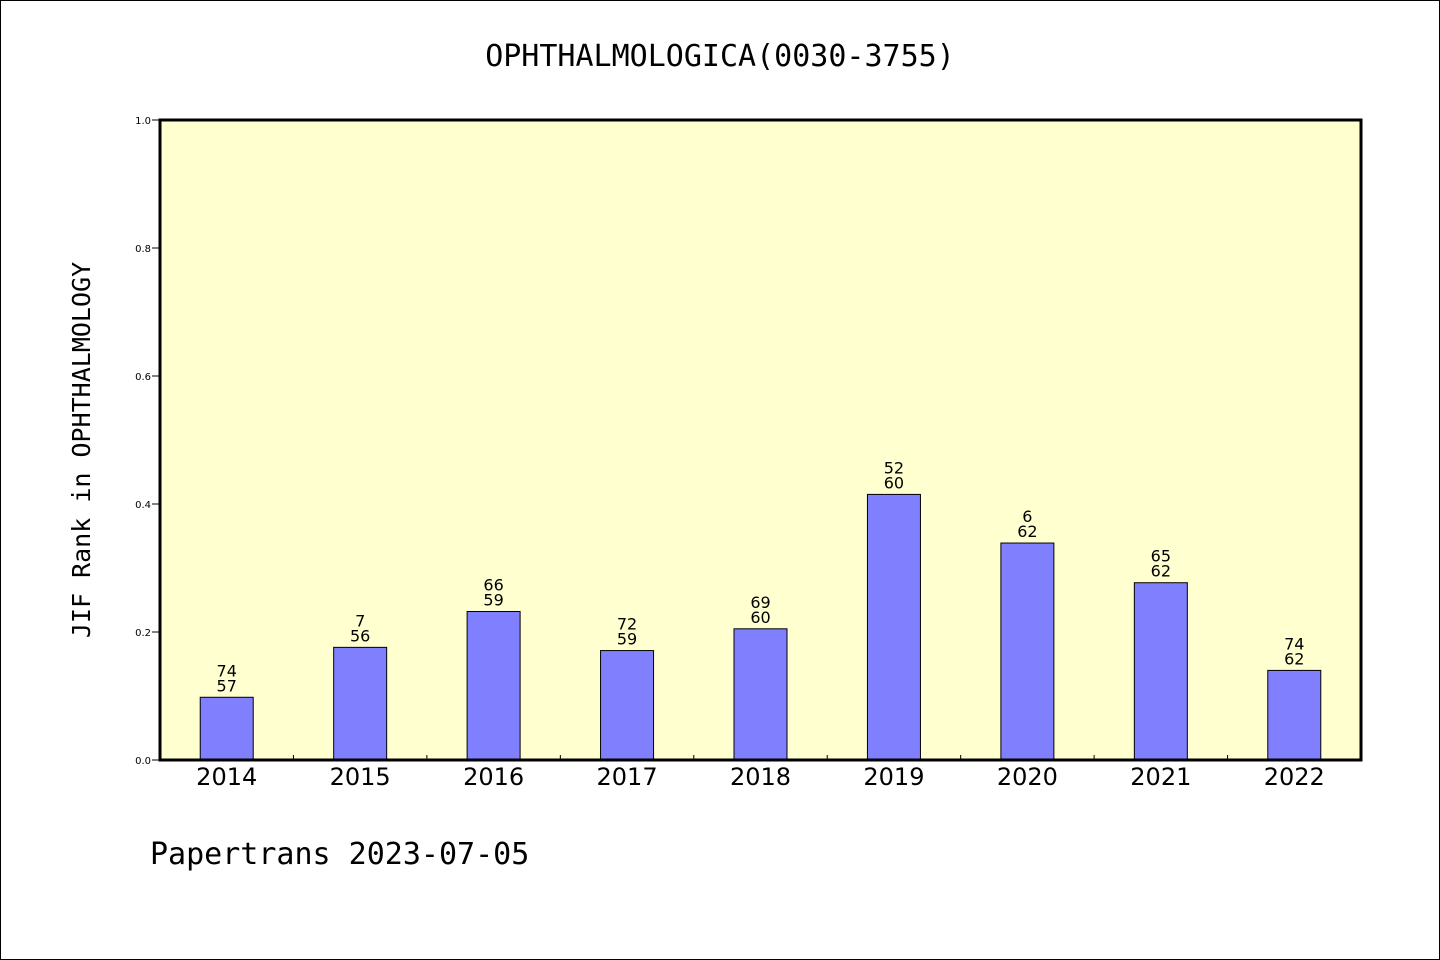 The height and width of the screenshot is (960, 1440). Describe the element at coordinates (760, 694) in the screenshot. I see `bar-2018` at that location.